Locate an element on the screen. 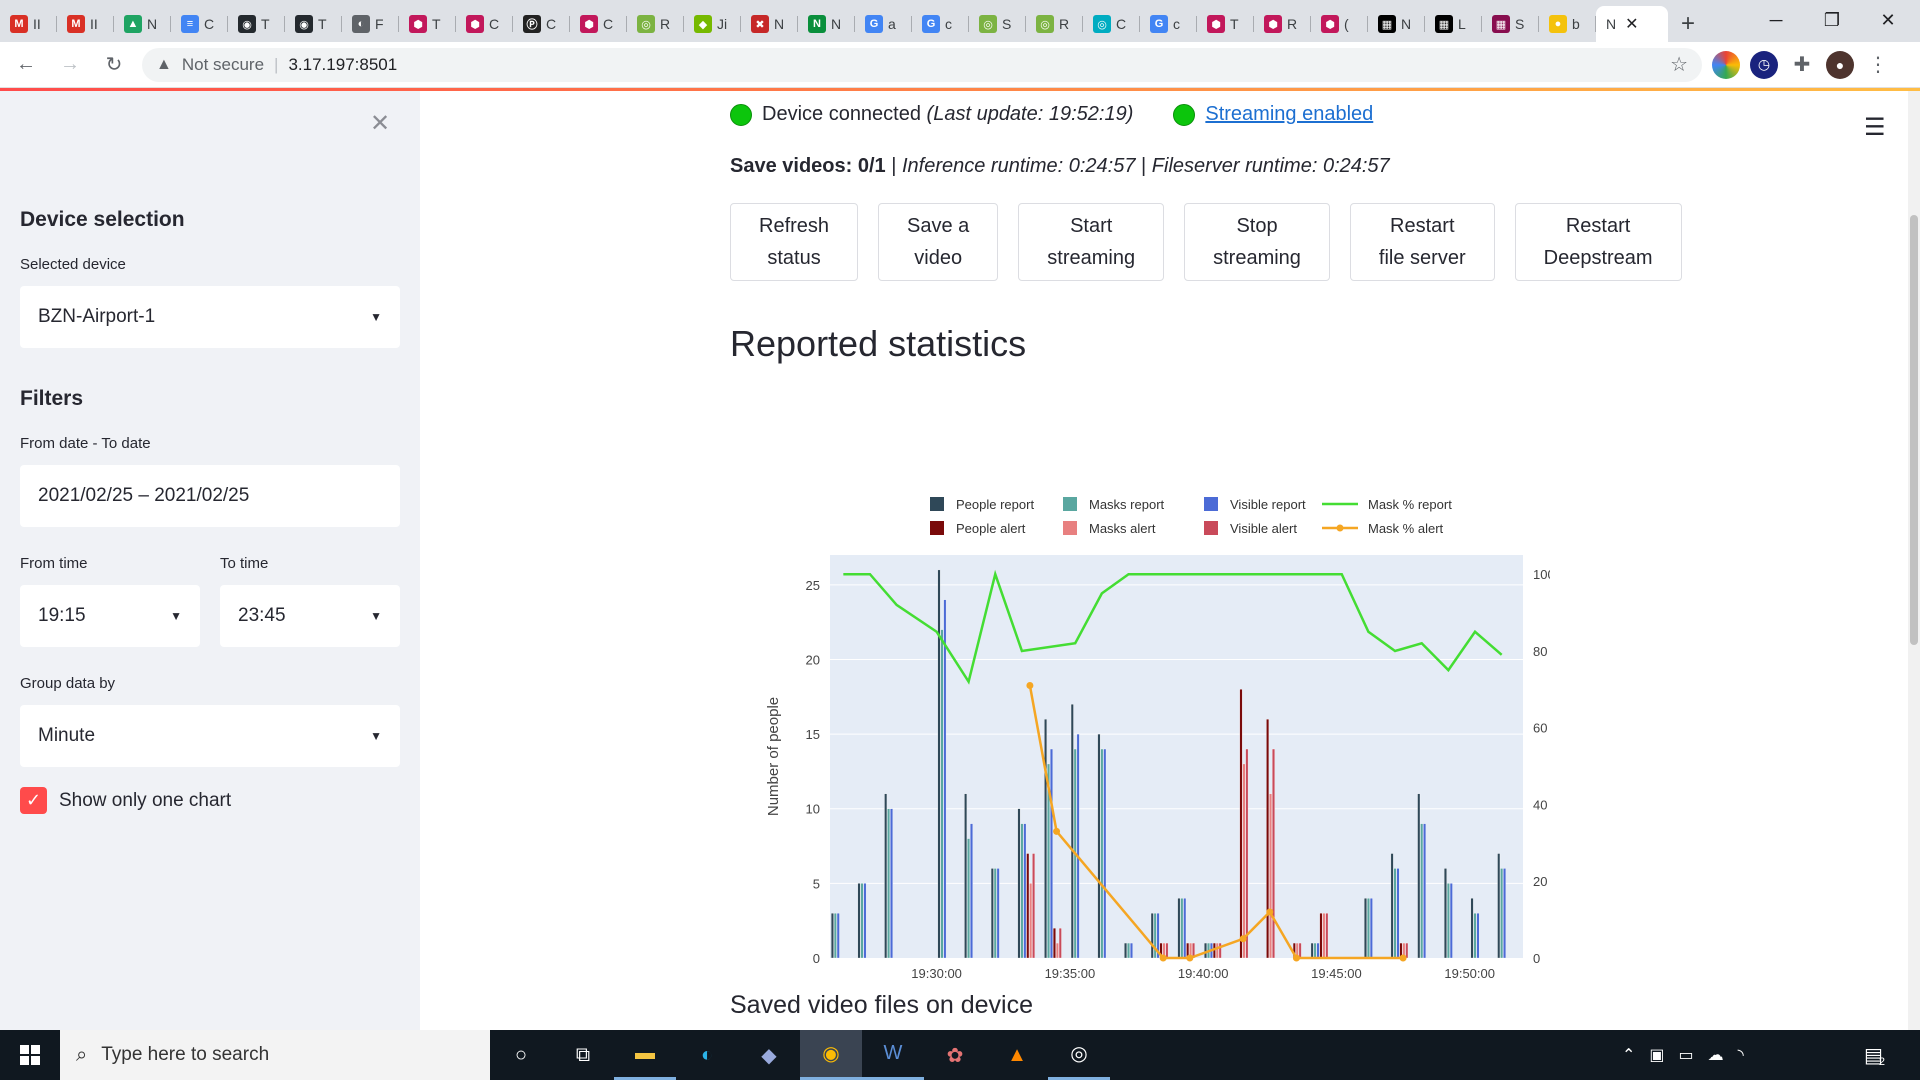  y-axis-title: Number of people is located at coordinates (773, 756).